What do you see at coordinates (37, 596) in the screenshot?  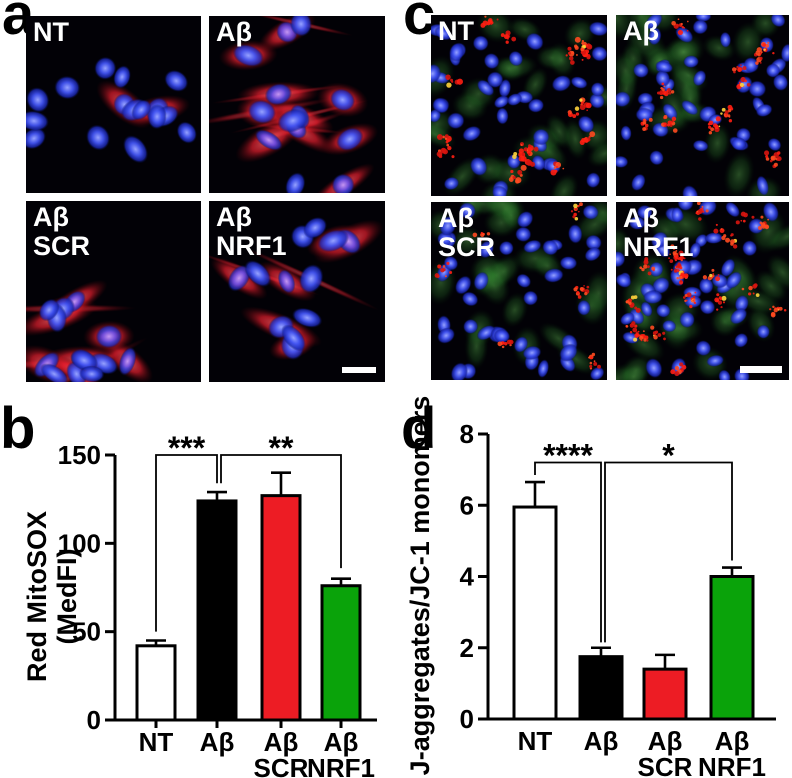 I see `y-axis-label: Red MitoSOX` at bounding box center [37, 596].